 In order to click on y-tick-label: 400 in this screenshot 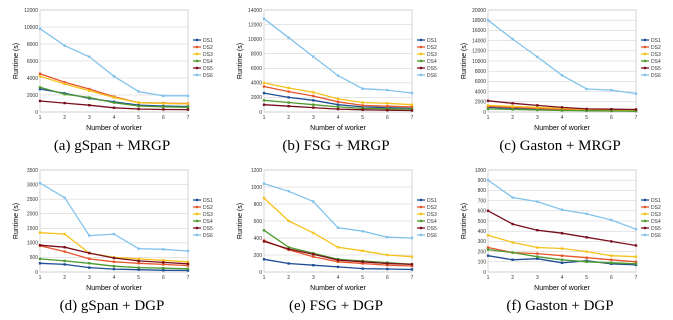, I will do `click(482, 232)`.